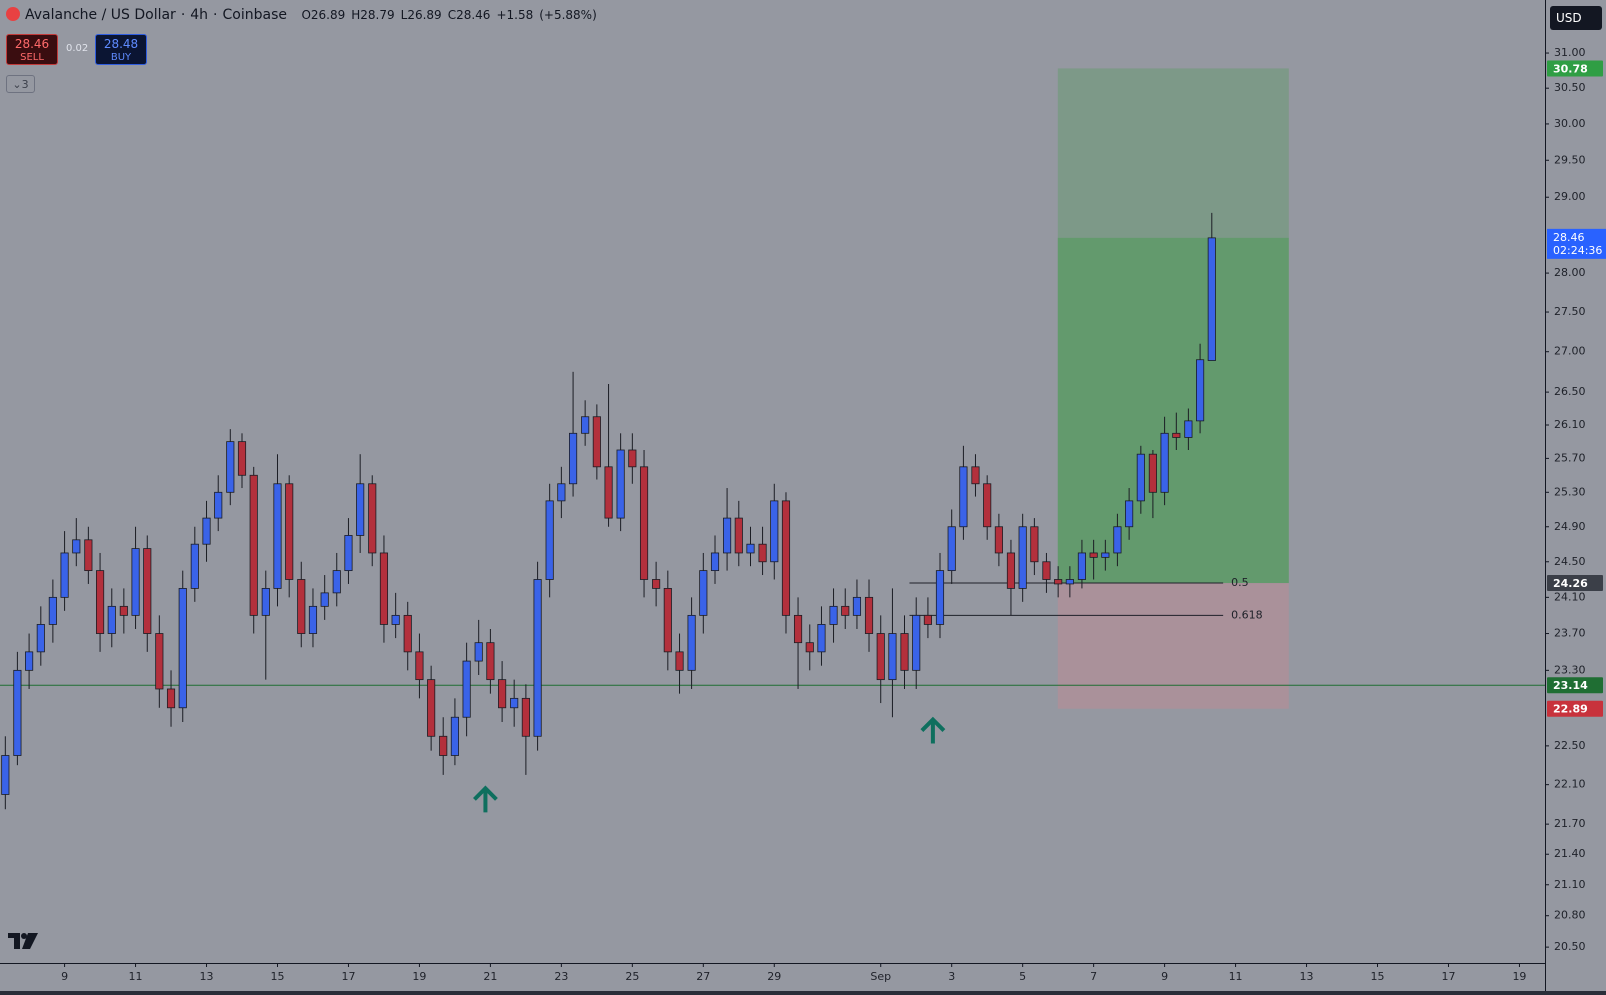 This screenshot has width=1606, height=995. Describe the element at coordinates (774, 976) in the screenshot. I see `x-tick-label: 29` at that location.